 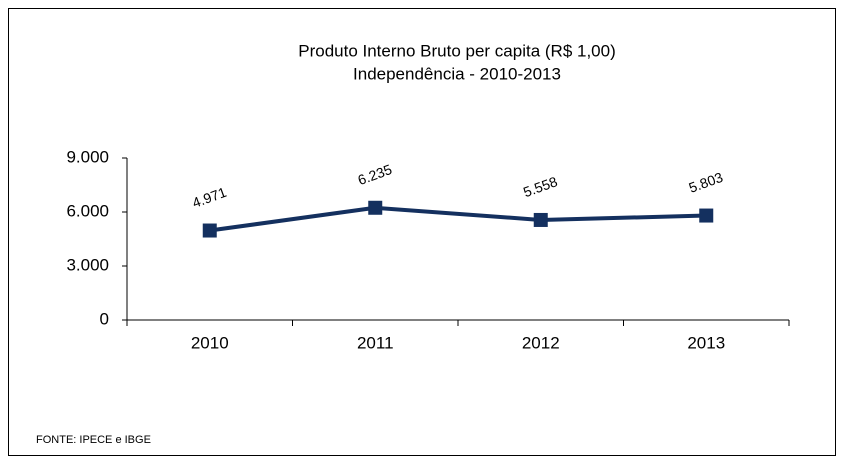 I want to click on source-note: FONTE: IPECE e IBGE, so click(x=93, y=440).